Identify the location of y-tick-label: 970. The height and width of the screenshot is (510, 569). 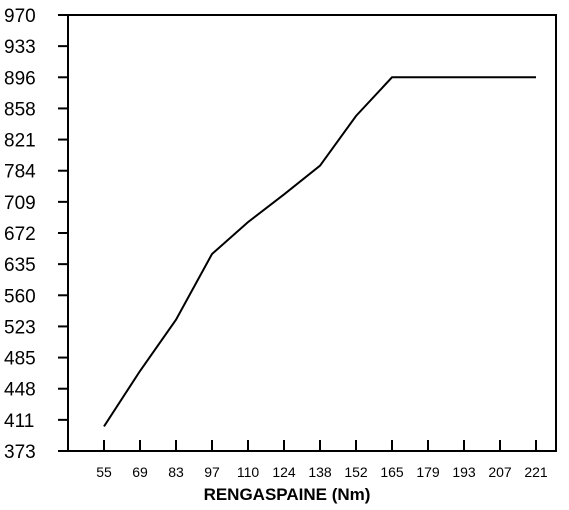
(20, 16).